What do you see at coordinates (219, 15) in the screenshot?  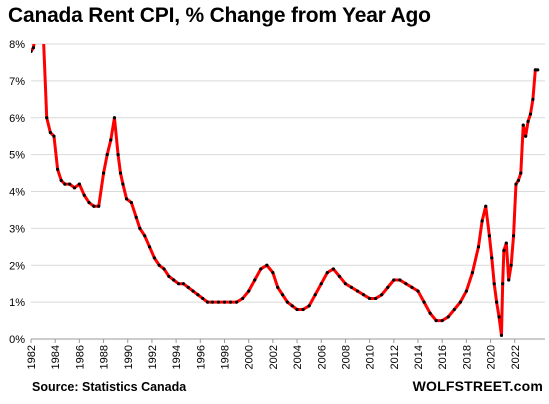 I see `chart-title: Canada Rent CPI, % Change from Year Ago` at bounding box center [219, 15].